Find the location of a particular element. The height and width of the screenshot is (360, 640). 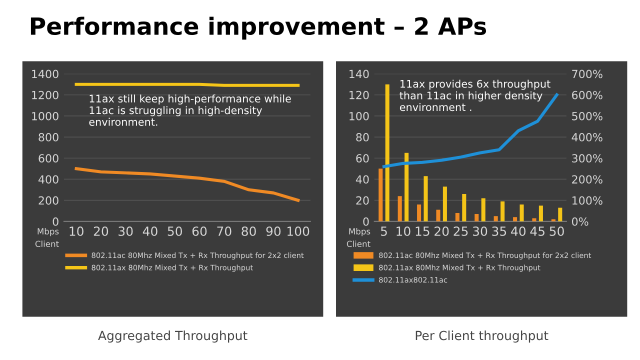

x-tick-label: 5 is located at coordinates (383, 231).